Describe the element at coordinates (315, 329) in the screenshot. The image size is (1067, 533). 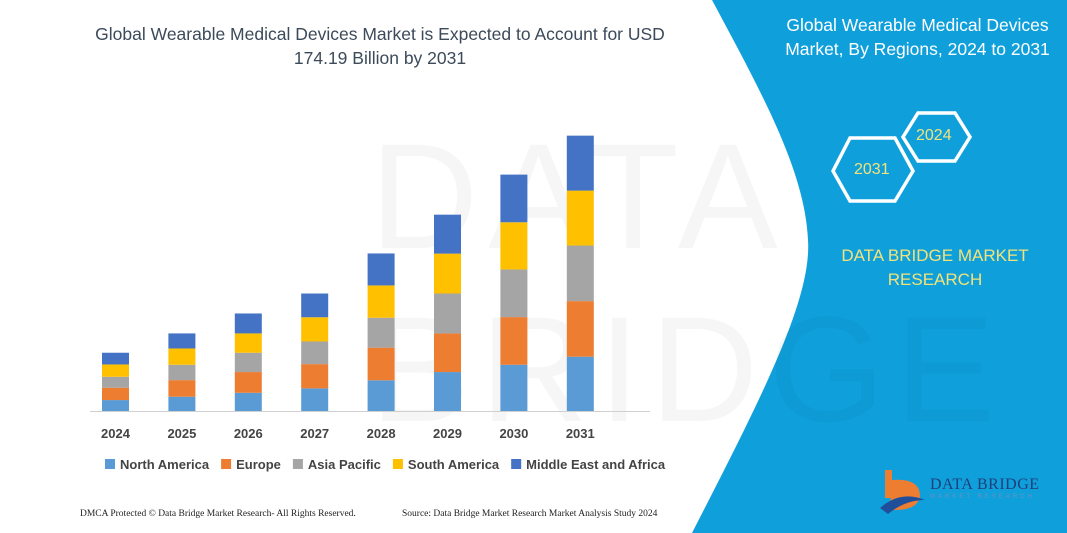
I see `bar-segment-2027-south-america` at that location.